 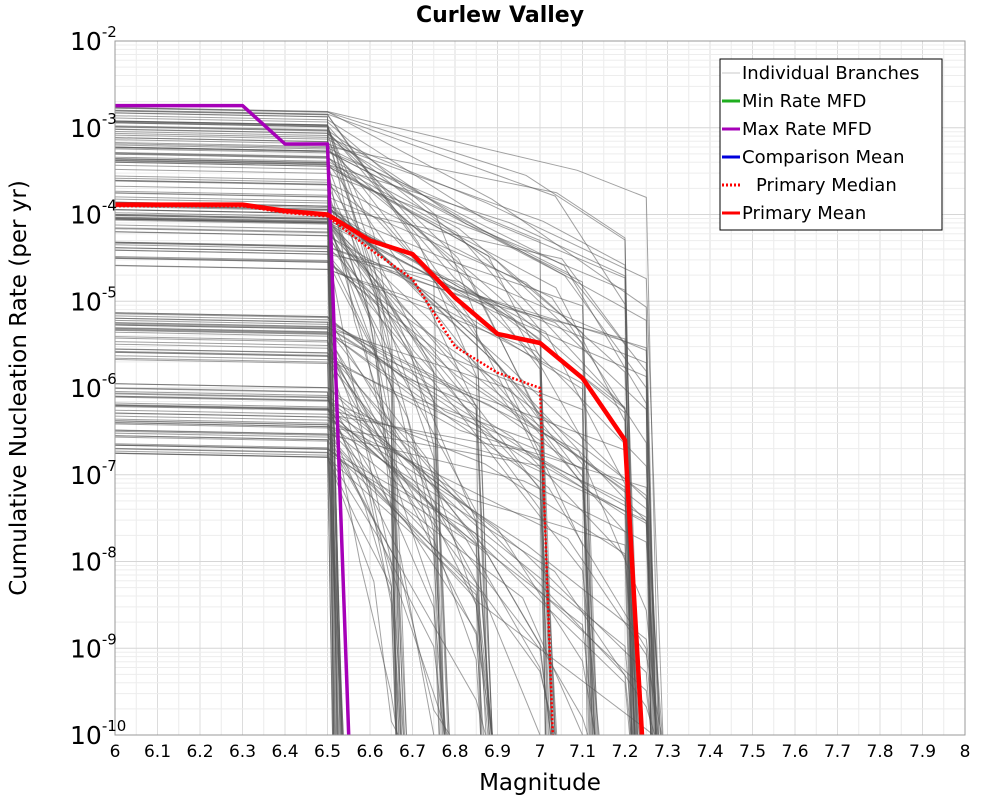 What do you see at coordinates (93, 126) in the screenshot?
I see `y-tick-label: 10⁻³` at bounding box center [93, 126].